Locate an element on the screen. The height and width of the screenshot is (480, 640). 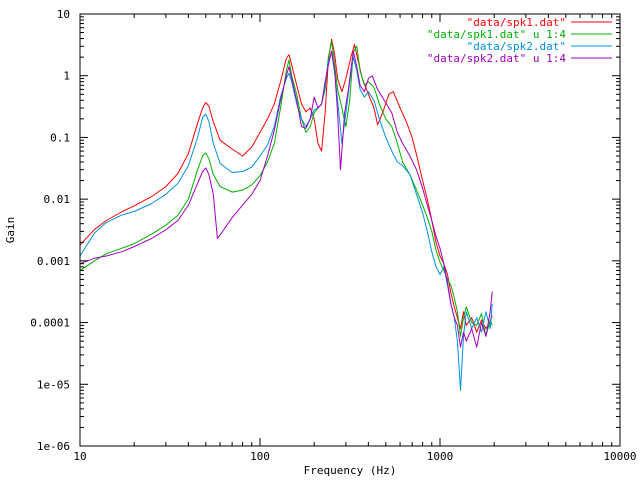
y-tick-label: 0.0001 is located at coordinates (50, 323).